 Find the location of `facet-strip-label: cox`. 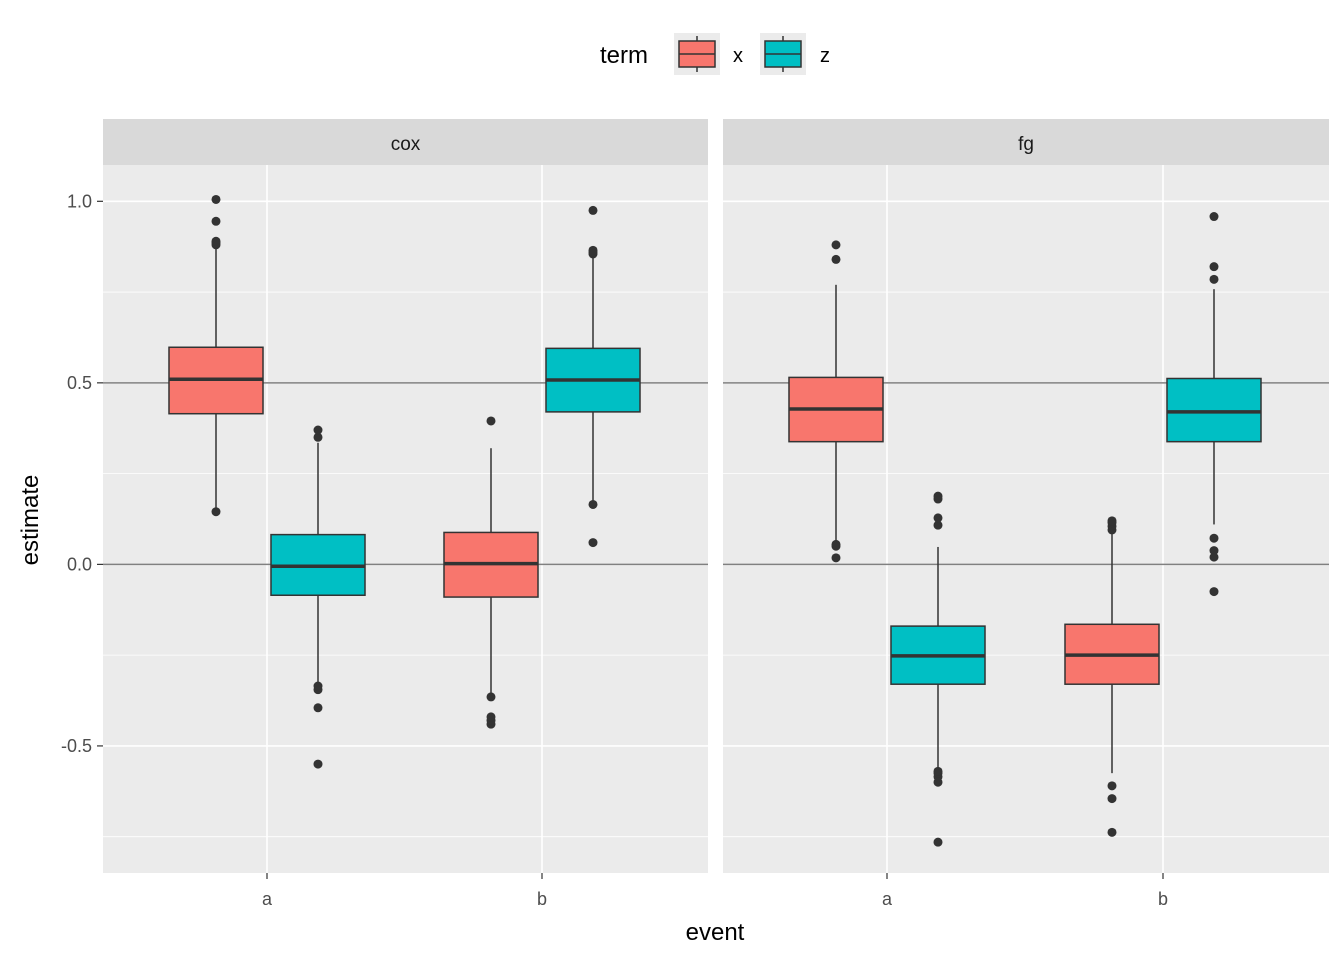

facet-strip-label: cox is located at coordinates (406, 144).